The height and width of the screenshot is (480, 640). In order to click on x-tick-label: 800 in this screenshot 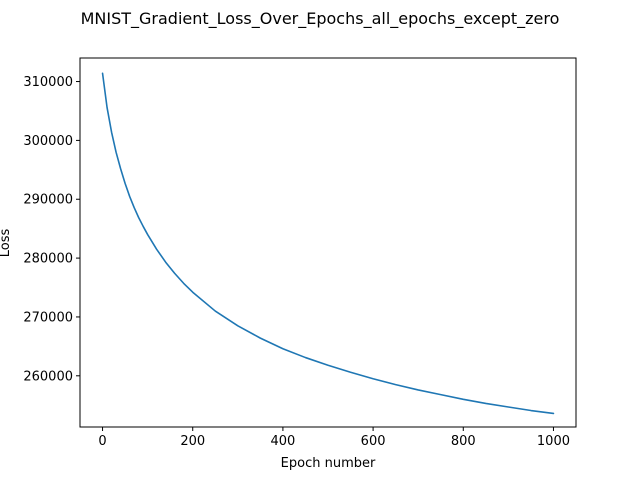, I will do `click(463, 441)`.